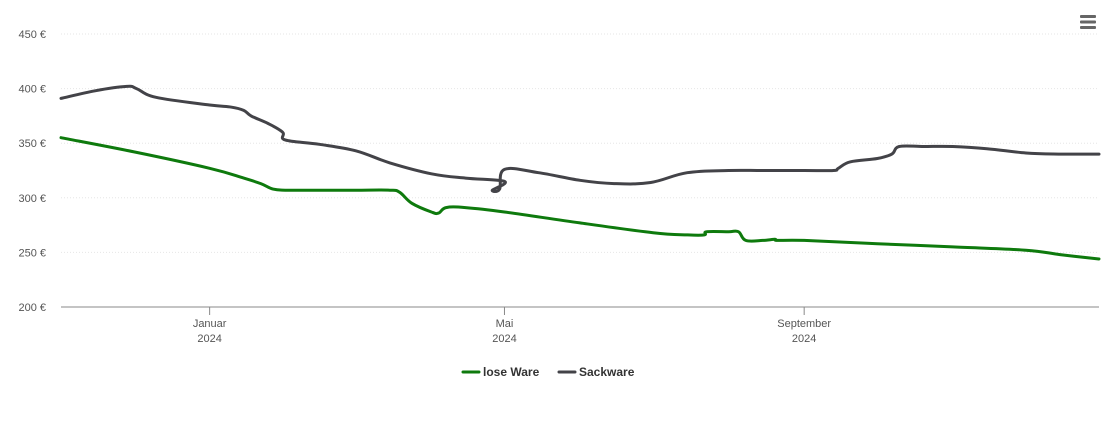 This screenshot has width=1110, height=427. Describe the element at coordinates (32, 90) in the screenshot. I see `y-tick-label: 400 €` at that location.